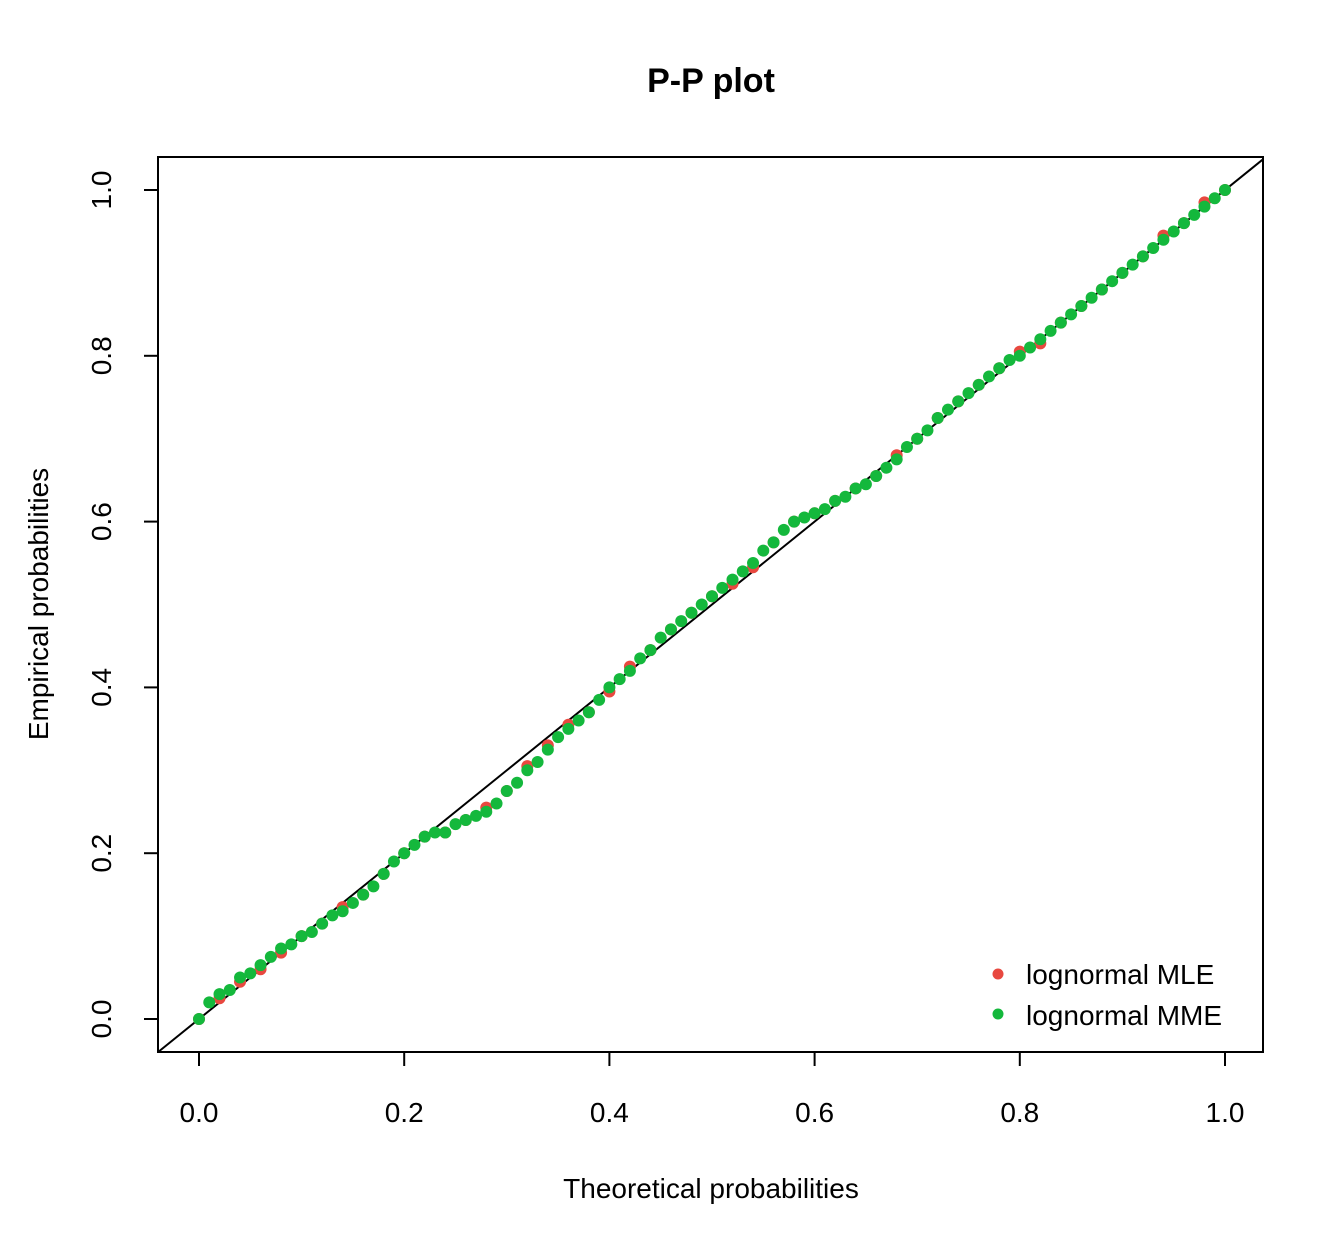 The width and height of the screenshot is (1344, 1248). Describe the element at coordinates (1120, 974) in the screenshot. I see `legend-label-mle: lognormal MLE` at that location.